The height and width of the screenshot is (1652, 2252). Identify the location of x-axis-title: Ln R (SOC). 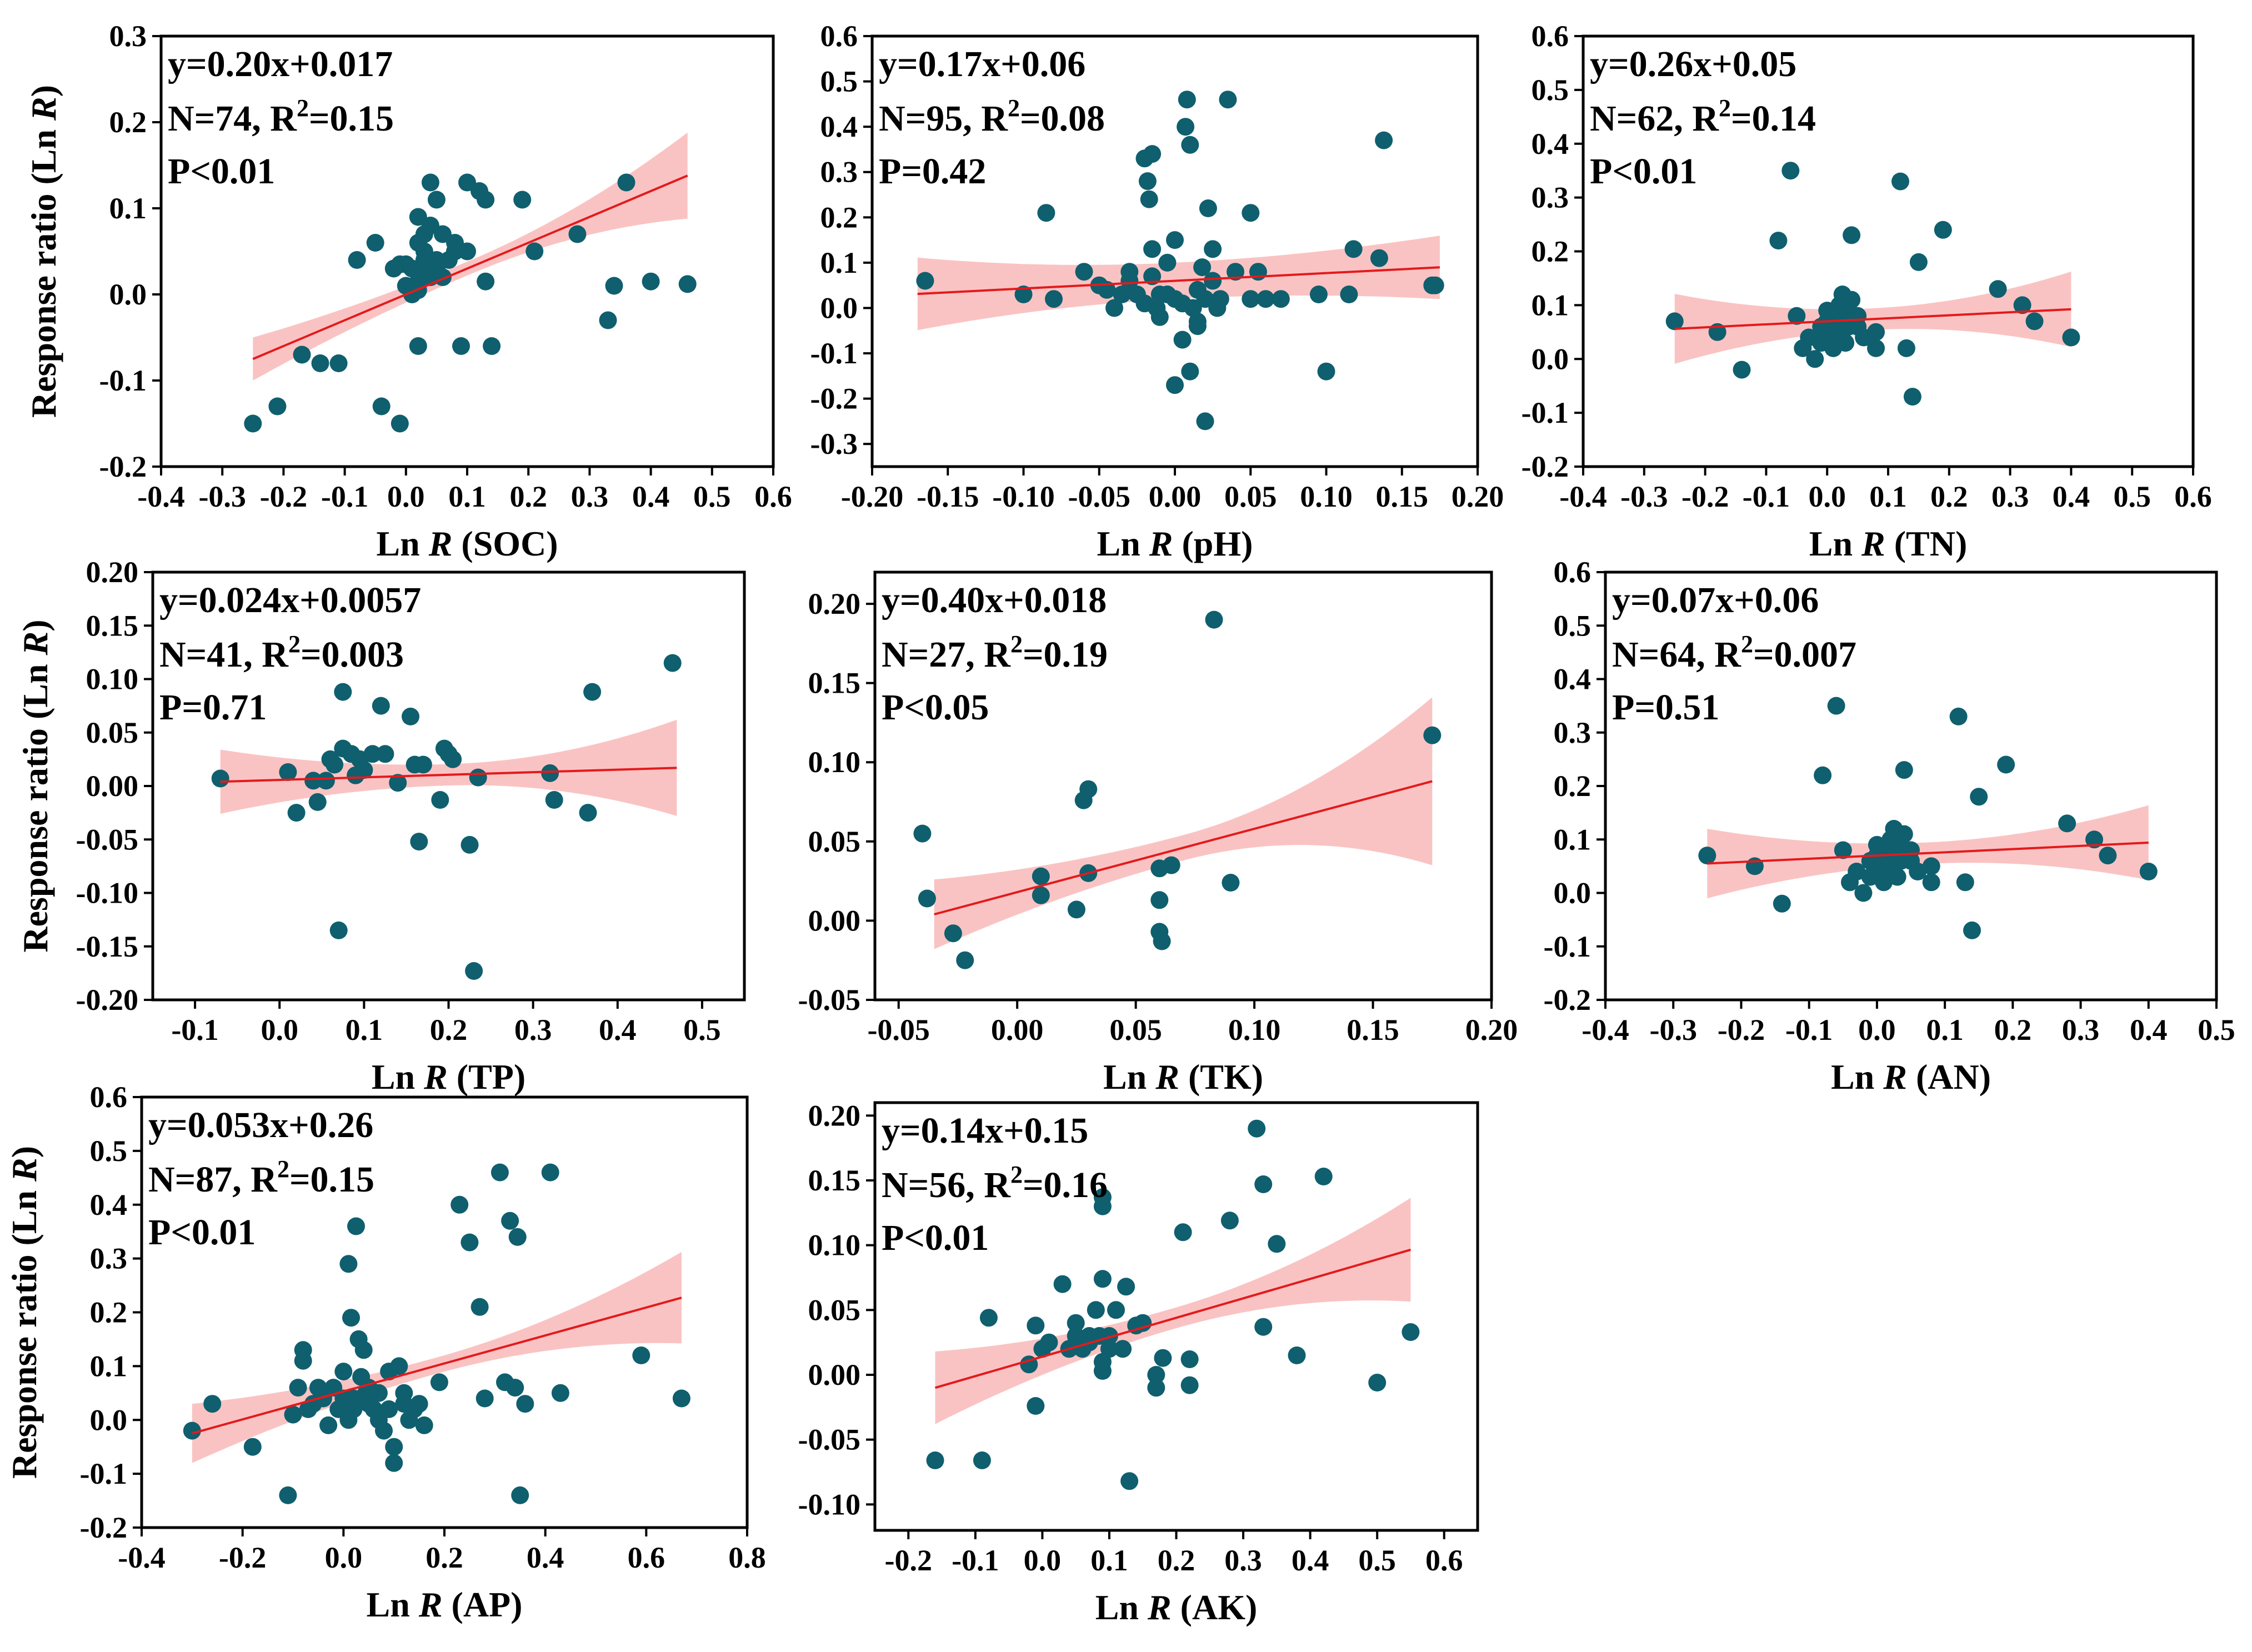
(467, 543).